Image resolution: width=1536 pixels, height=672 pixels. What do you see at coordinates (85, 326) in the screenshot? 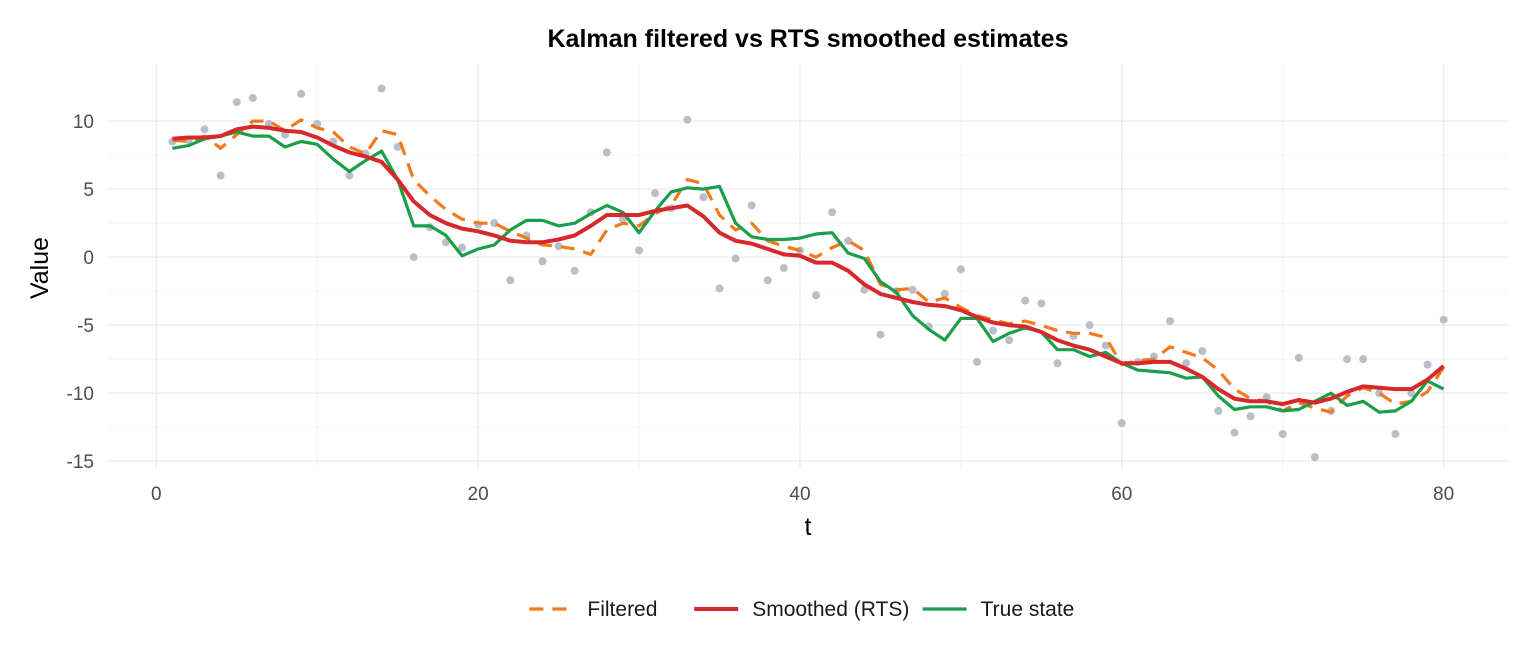
I see `y-tick-label: -5` at bounding box center [85, 326].